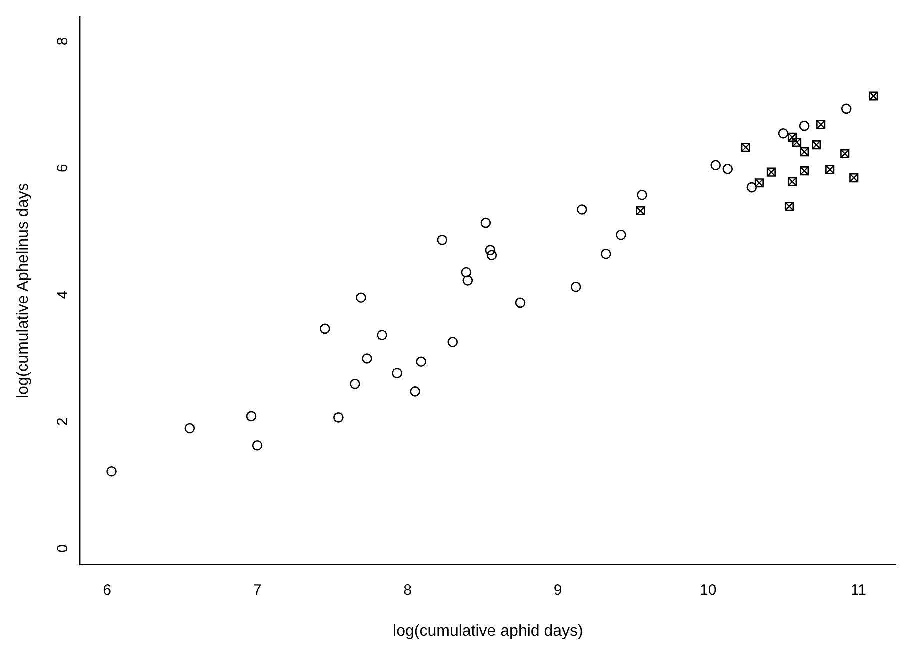 This screenshot has width=903, height=655. I want to click on x-axis-title: log(cumulative aphid days), so click(488, 631).